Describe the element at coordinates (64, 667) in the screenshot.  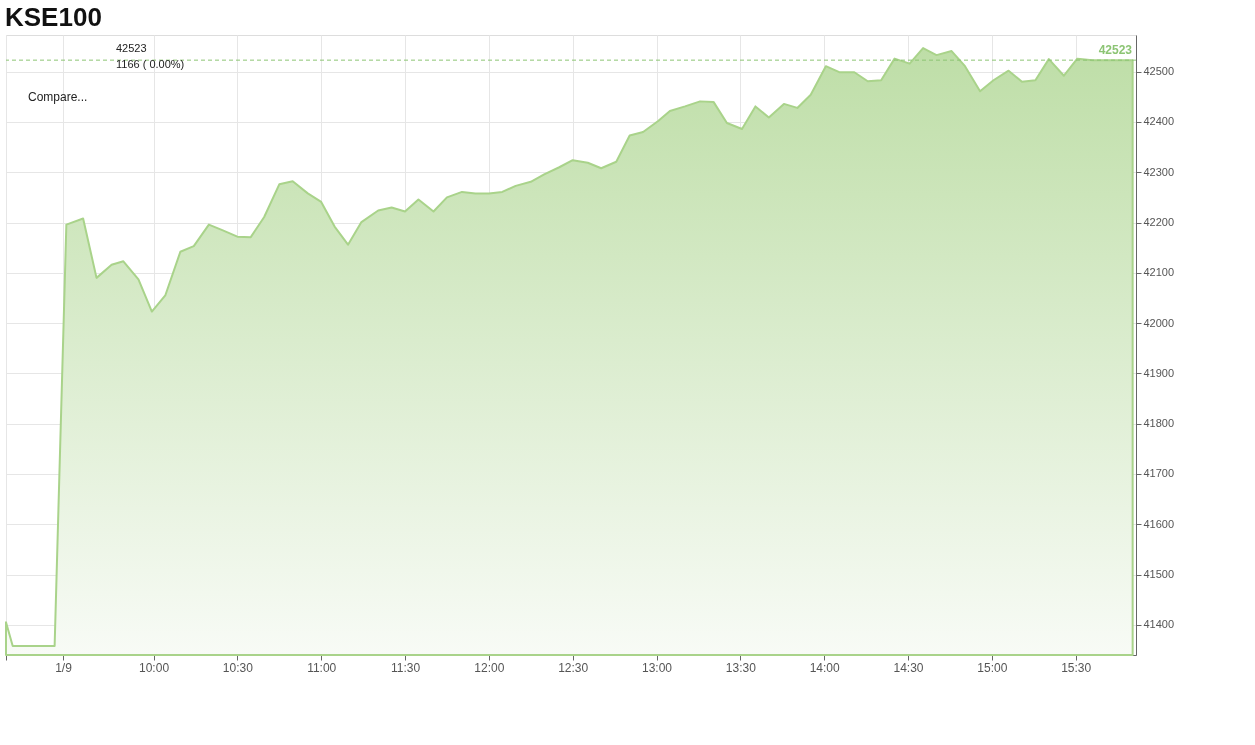
I see `x-tick-label: 1/9` at that location.